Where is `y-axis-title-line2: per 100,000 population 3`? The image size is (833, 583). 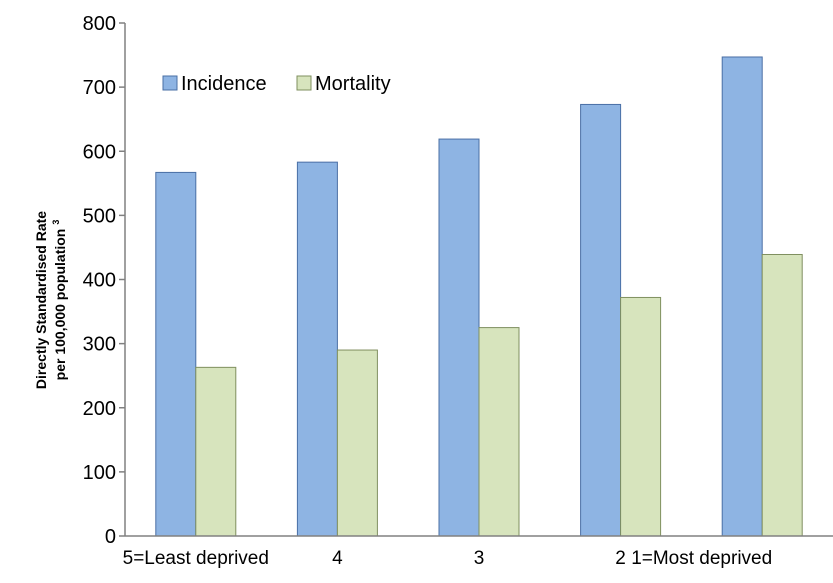 y-axis-title-line2: per 100,000 population 3 is located at coordinates (59, 300).